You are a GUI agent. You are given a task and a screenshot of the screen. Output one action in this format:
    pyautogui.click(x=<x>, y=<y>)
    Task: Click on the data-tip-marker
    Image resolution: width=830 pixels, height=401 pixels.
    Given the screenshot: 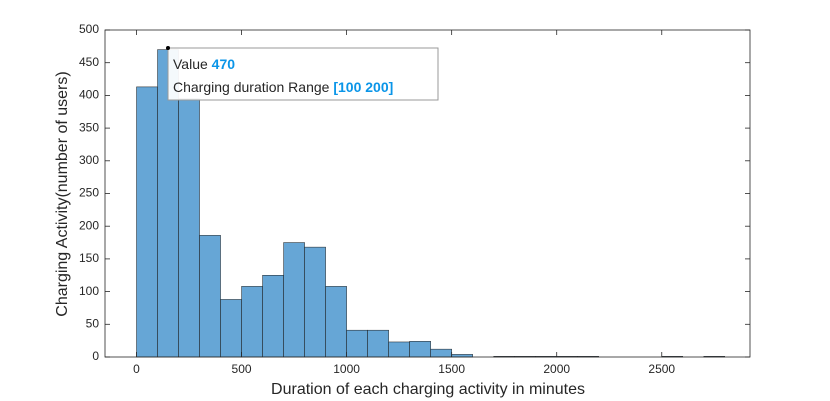 What is the action you would take?
    pyautogui.click(x=168, y=48)
    